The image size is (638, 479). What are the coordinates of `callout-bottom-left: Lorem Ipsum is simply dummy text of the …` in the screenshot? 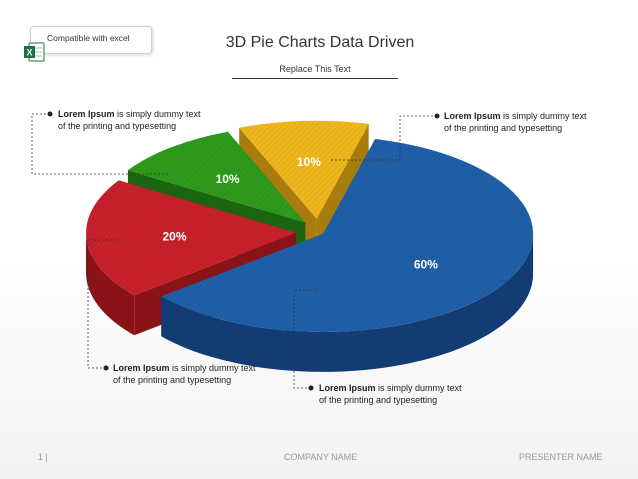 It's located at (184, 374).